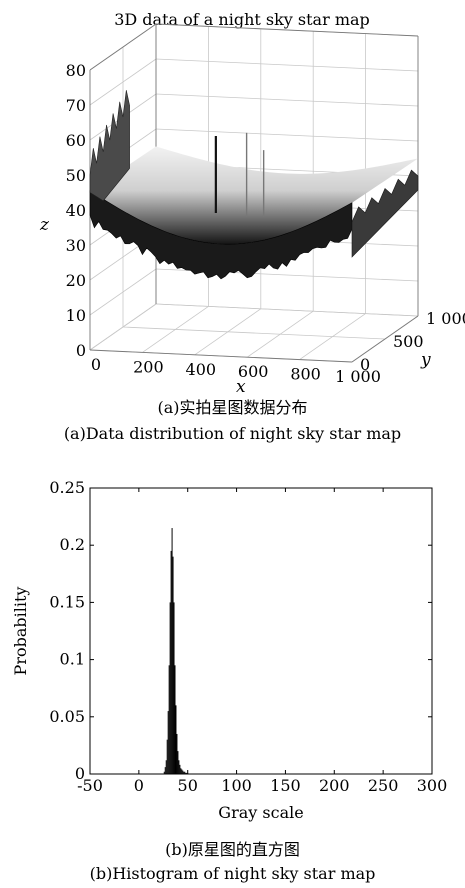  What do you see at coordinates (44, 225) in the screenshot?
I see `chart-a-zlabel: z` at bounding box center [44, 225].